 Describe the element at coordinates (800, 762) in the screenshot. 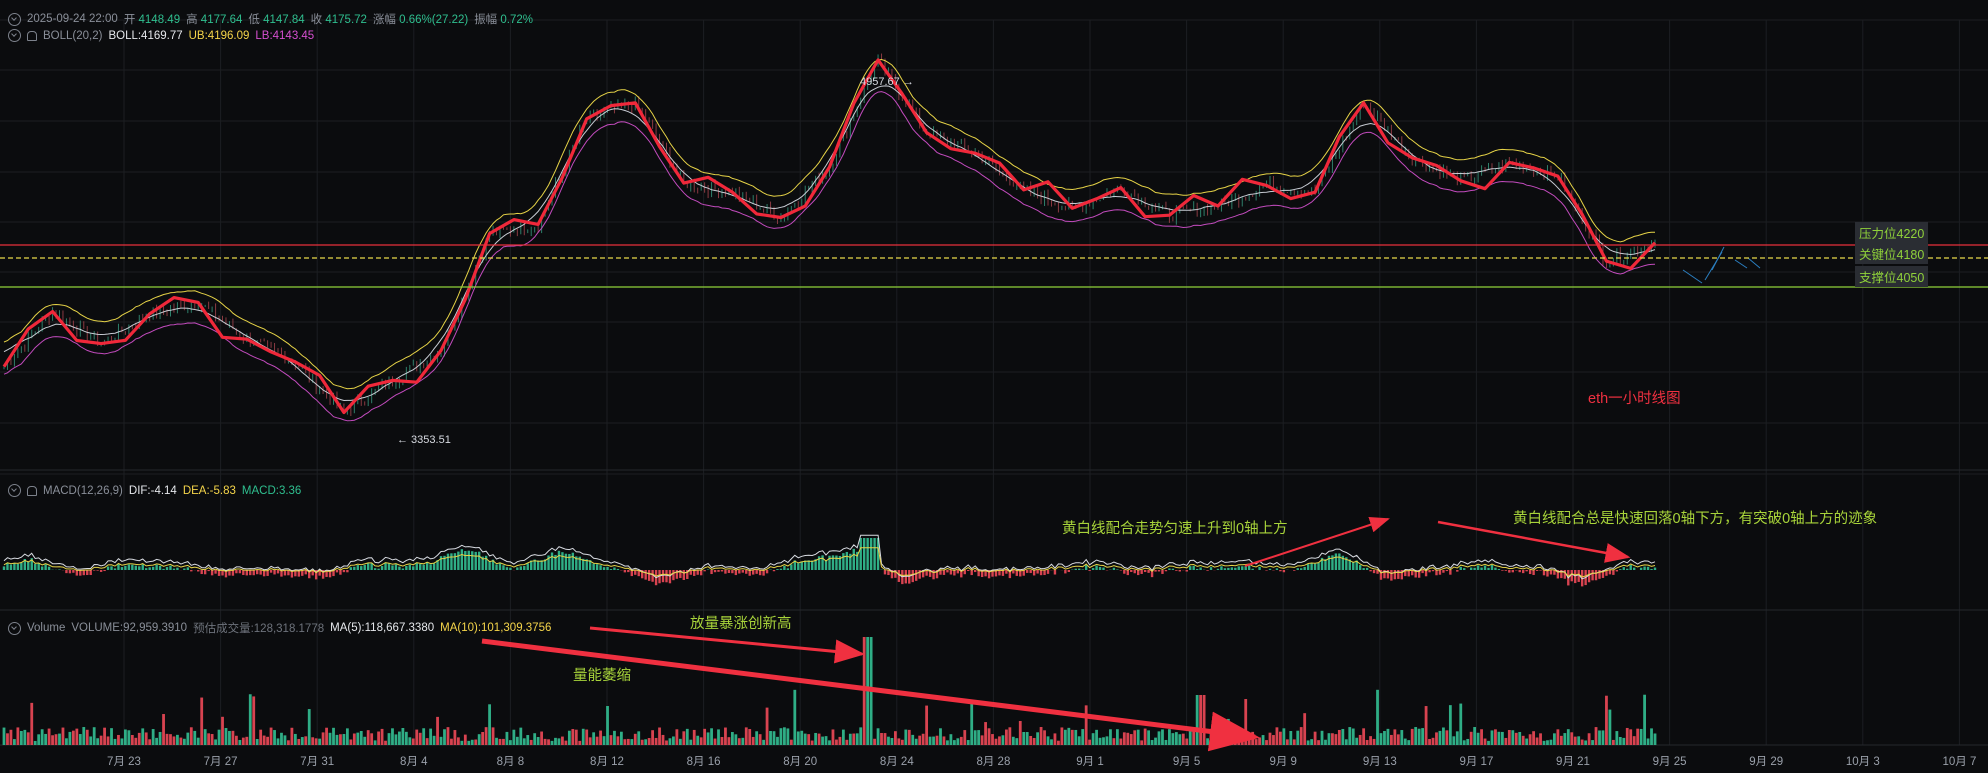

I see `x-tick-label: 8月 20` at that location.